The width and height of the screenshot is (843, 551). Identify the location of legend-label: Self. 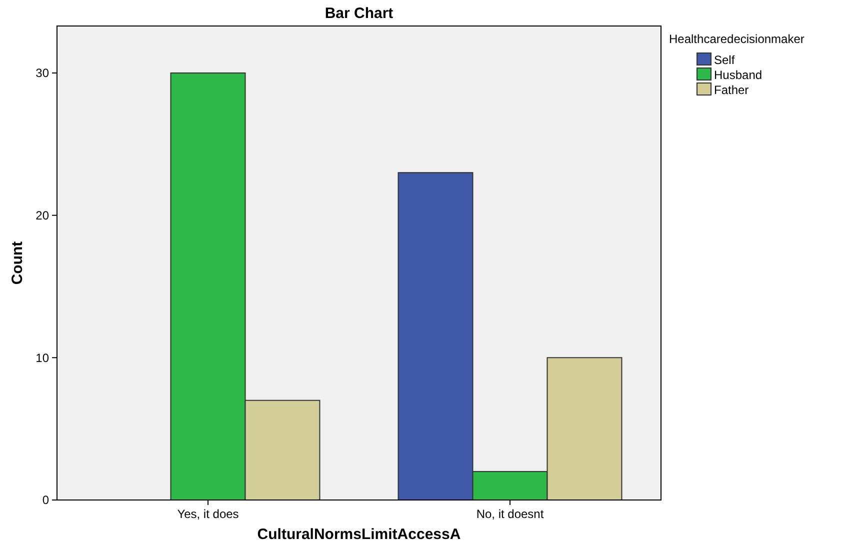
(725, 60).